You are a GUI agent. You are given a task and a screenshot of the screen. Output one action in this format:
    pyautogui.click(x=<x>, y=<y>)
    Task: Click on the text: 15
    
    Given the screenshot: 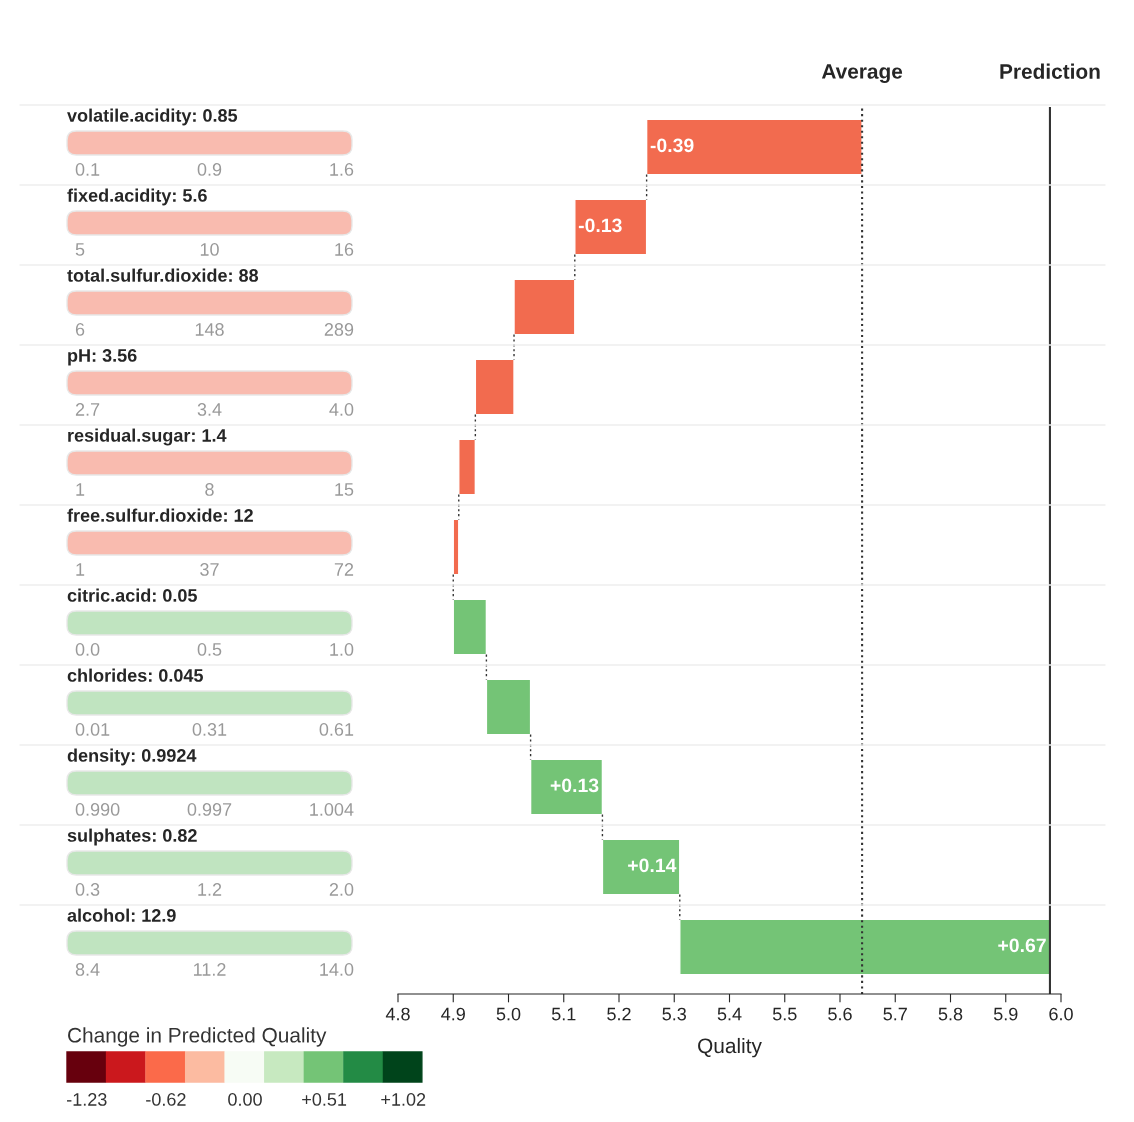 What is the action you would take?
    pyautogui.click(x=344, y=489)
    